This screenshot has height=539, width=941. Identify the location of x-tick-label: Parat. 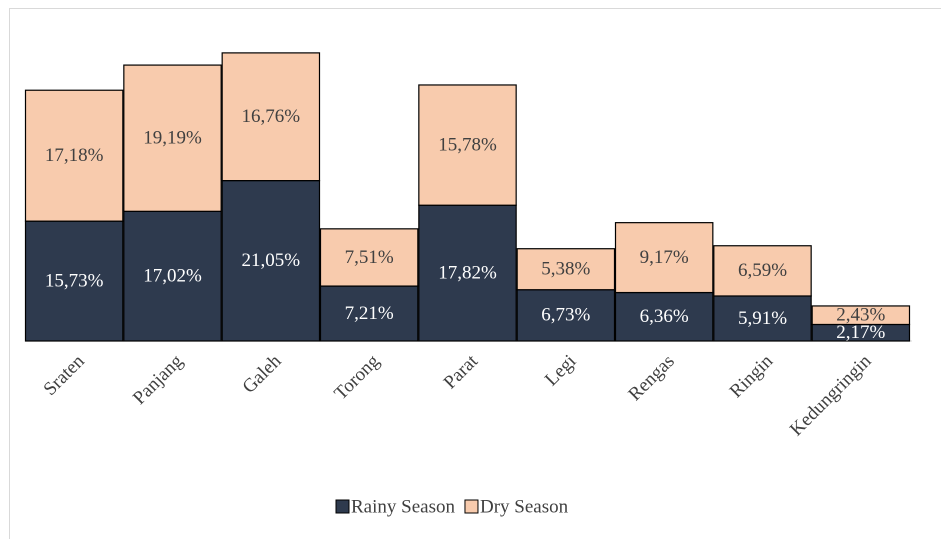
(461, 371).